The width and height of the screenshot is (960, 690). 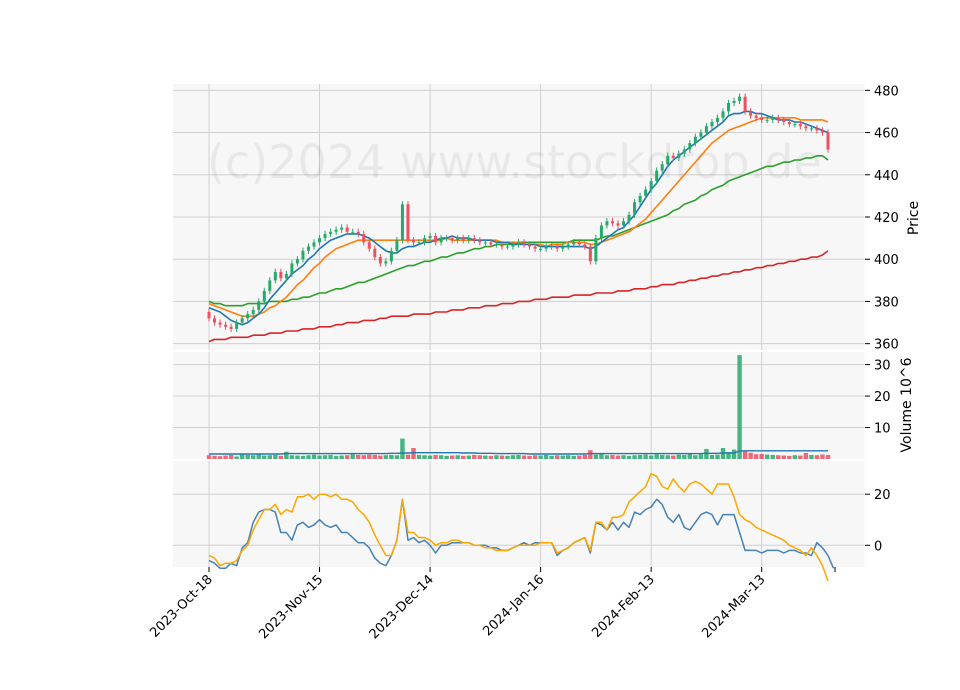 What do you see at coordinates (886, 176) in the screenshot?
I see `price-tick-label: 440` at bounding box center [886, 176].